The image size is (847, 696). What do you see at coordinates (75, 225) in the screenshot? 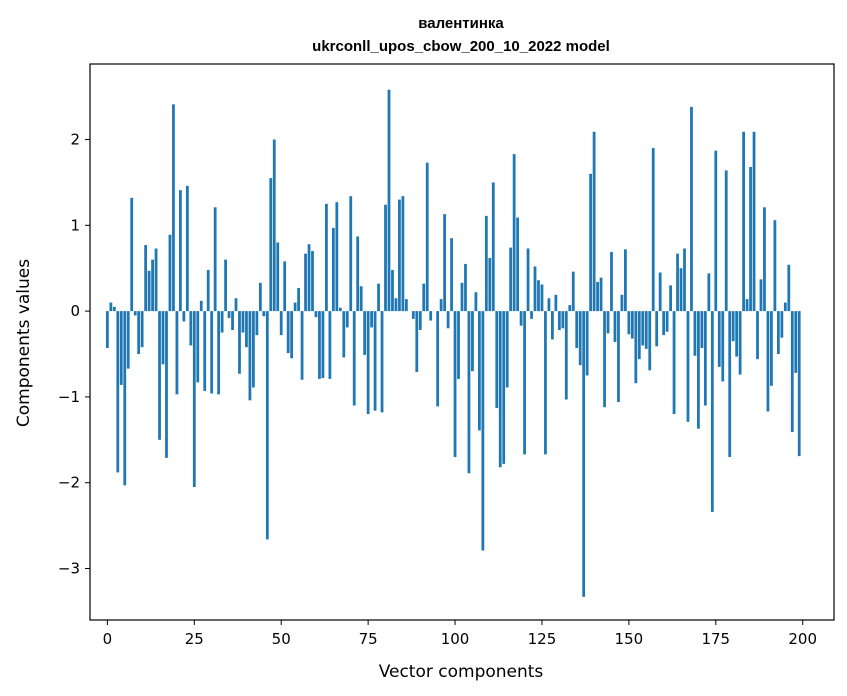
I see `y-tick-label: 1` at bounding box center [75, 225].